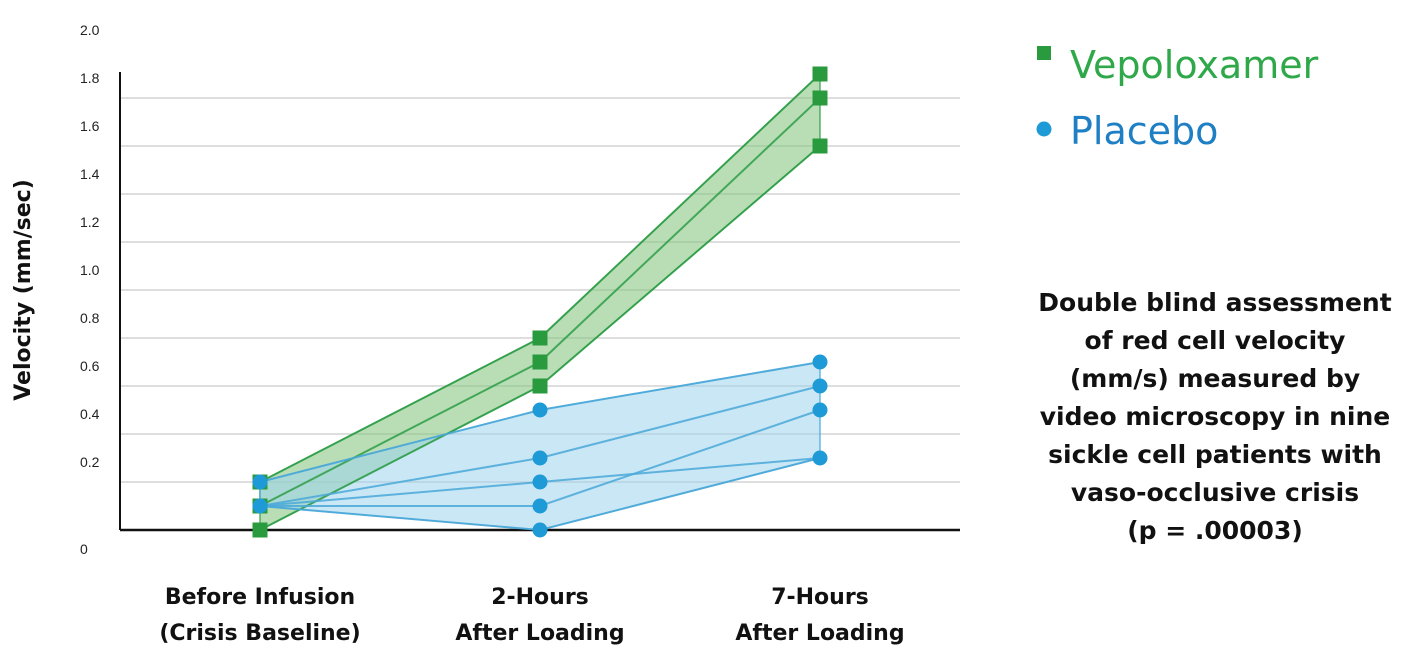 The height and width of the screenshot is (652, 1412). I want to click on annotation-line: (mm/s) measured by, so click(1215, 378).